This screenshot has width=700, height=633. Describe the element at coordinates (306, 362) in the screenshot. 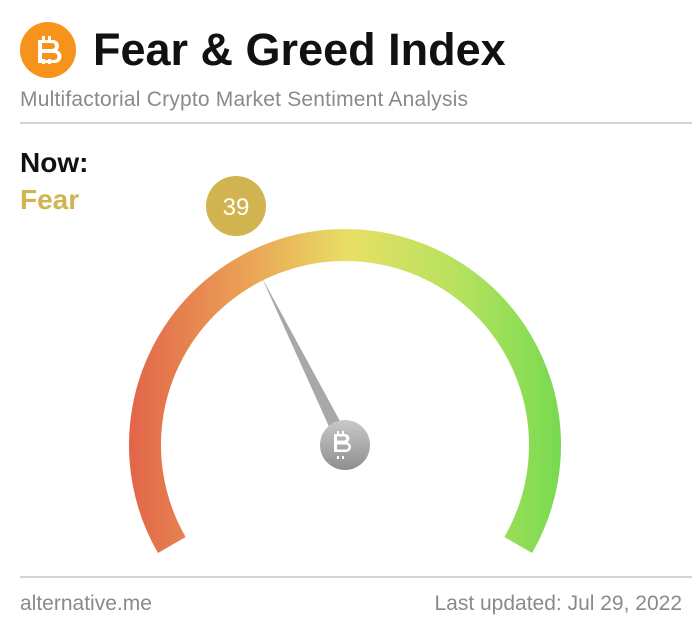

I see `gauge-needle` at that location.